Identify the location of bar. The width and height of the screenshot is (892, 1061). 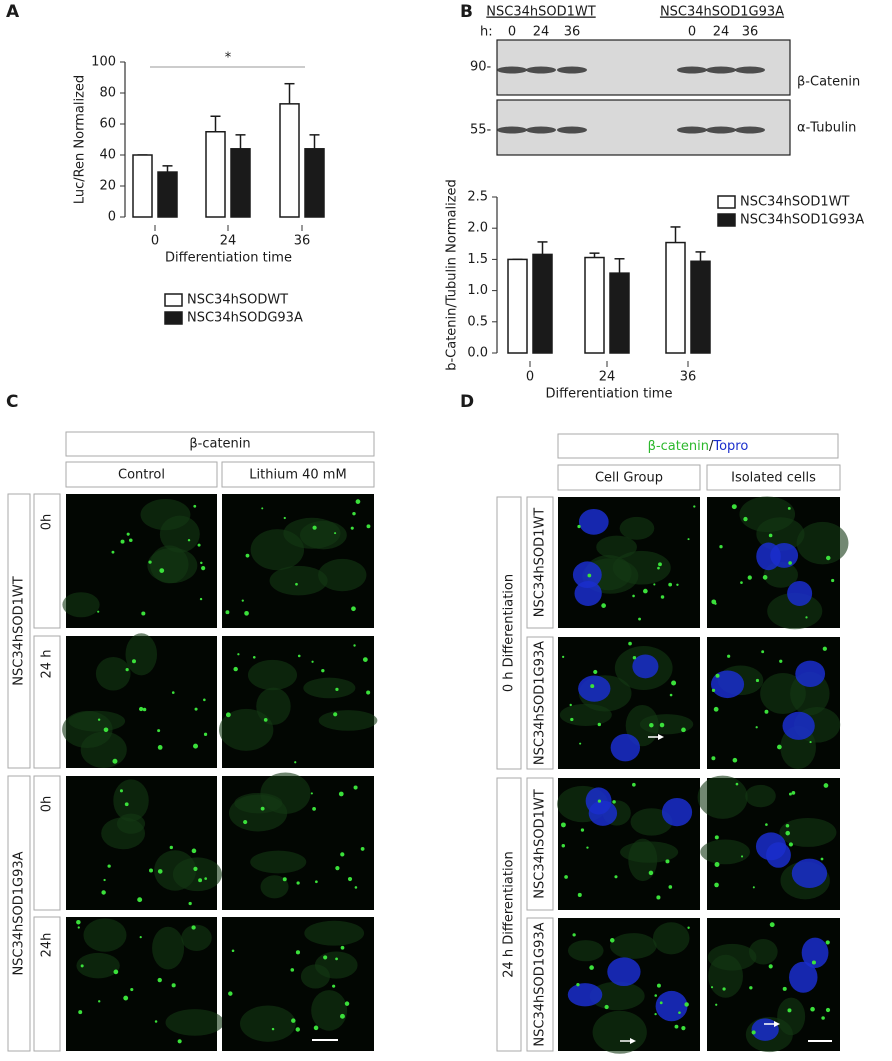
(289, 160).